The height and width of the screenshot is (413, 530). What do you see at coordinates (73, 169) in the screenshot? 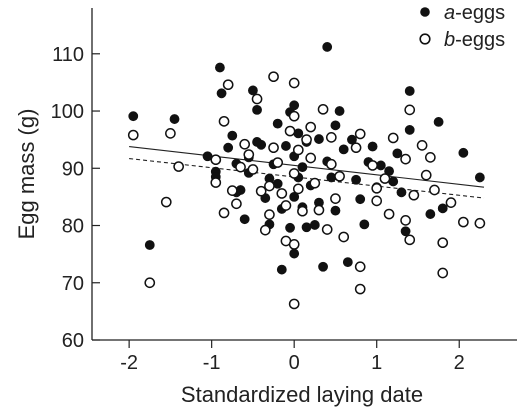
I see `y-tick-label: 90` at bounding box center [73, 169].